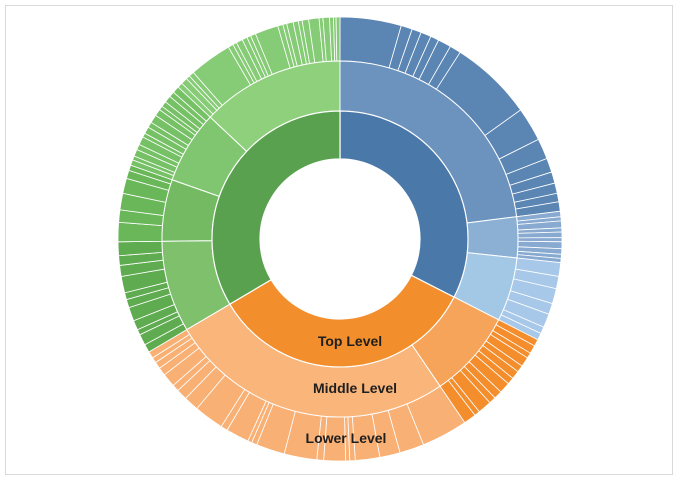 Image resolution: width=680 pixels, height=482 pixels. I want to click on label-middle-level: Middle Level, so click(355, 388).